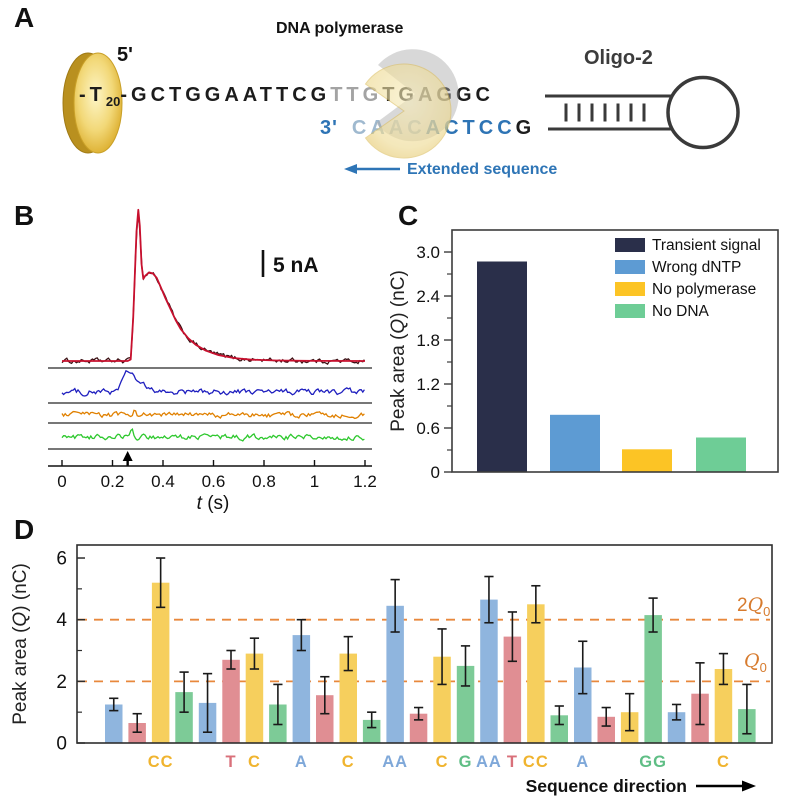  Describe the element at coordinates (583, 705) in the screenshot. I see `panel-d-bar-21-A` at that location.